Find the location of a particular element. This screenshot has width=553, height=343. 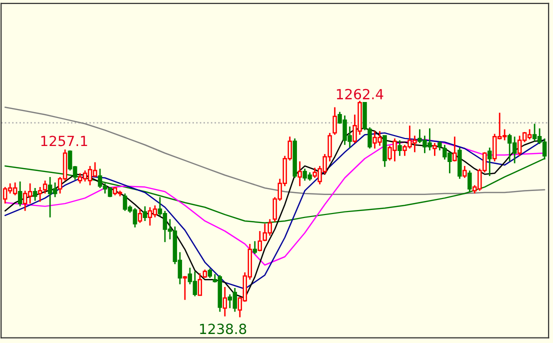

annotation: 1257.1 is located at coordinates (64, 141).